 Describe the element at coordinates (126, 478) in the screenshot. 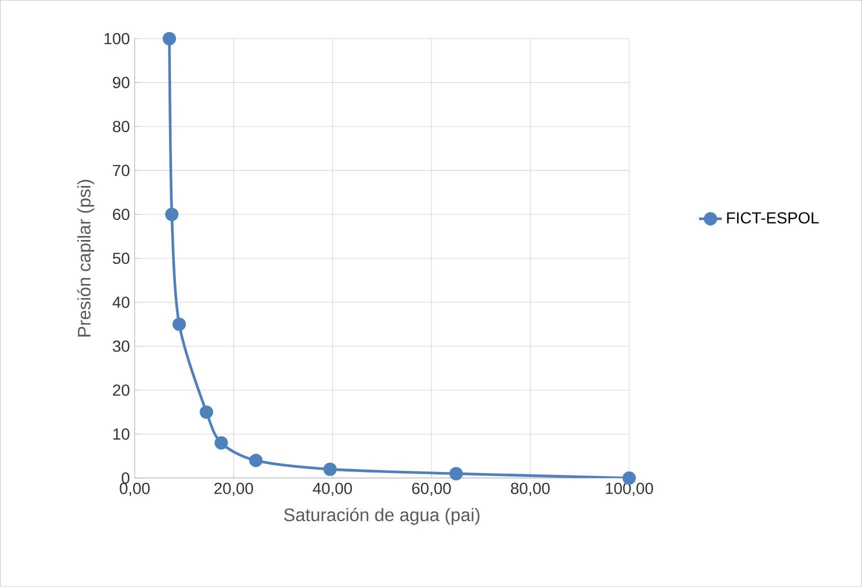

I see `y-tick-label: 0` at that location.